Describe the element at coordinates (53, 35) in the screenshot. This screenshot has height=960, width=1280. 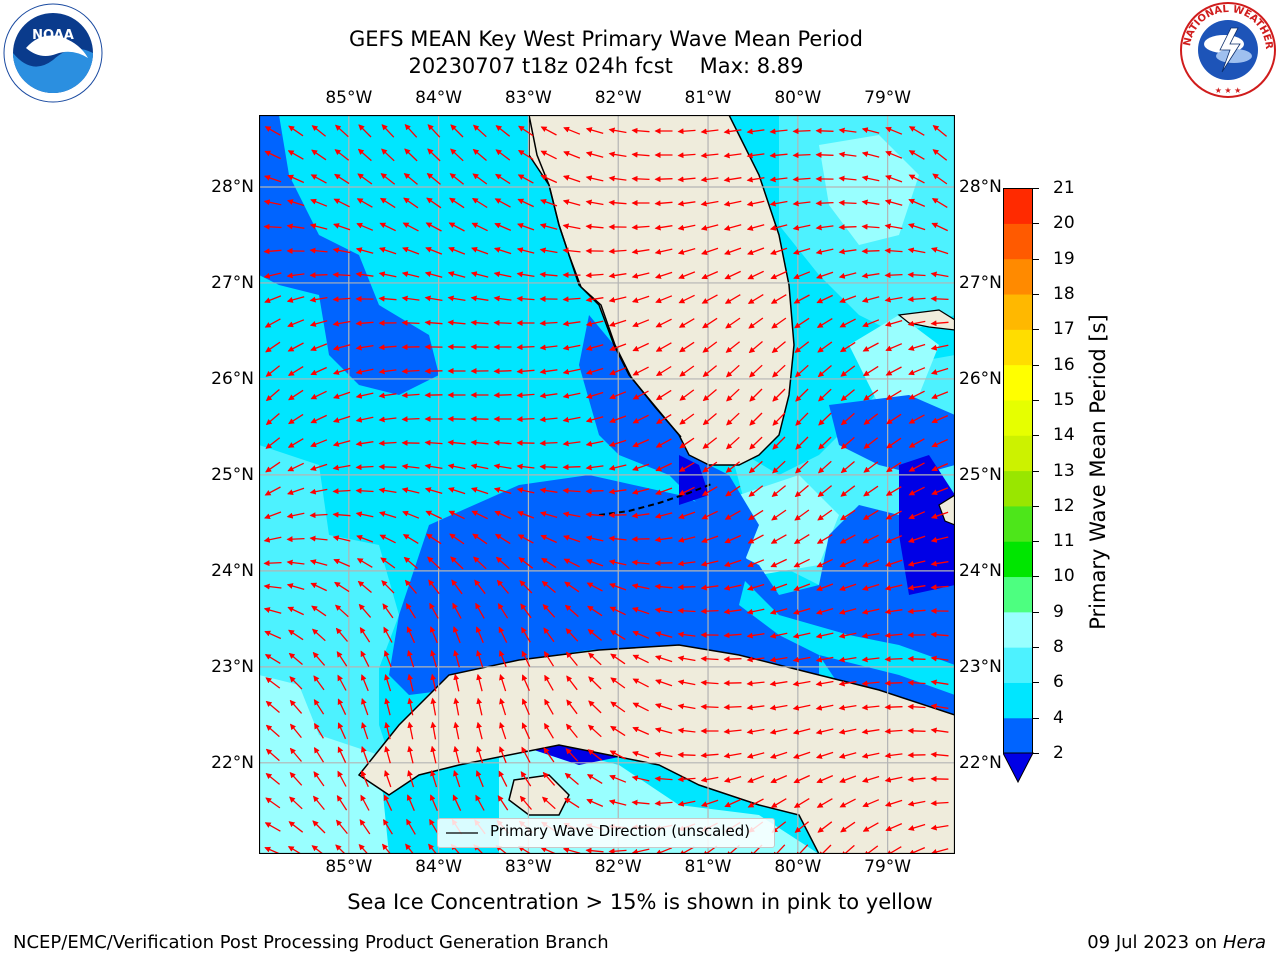
I see `noaa-logo-text: NOAA` at that location.